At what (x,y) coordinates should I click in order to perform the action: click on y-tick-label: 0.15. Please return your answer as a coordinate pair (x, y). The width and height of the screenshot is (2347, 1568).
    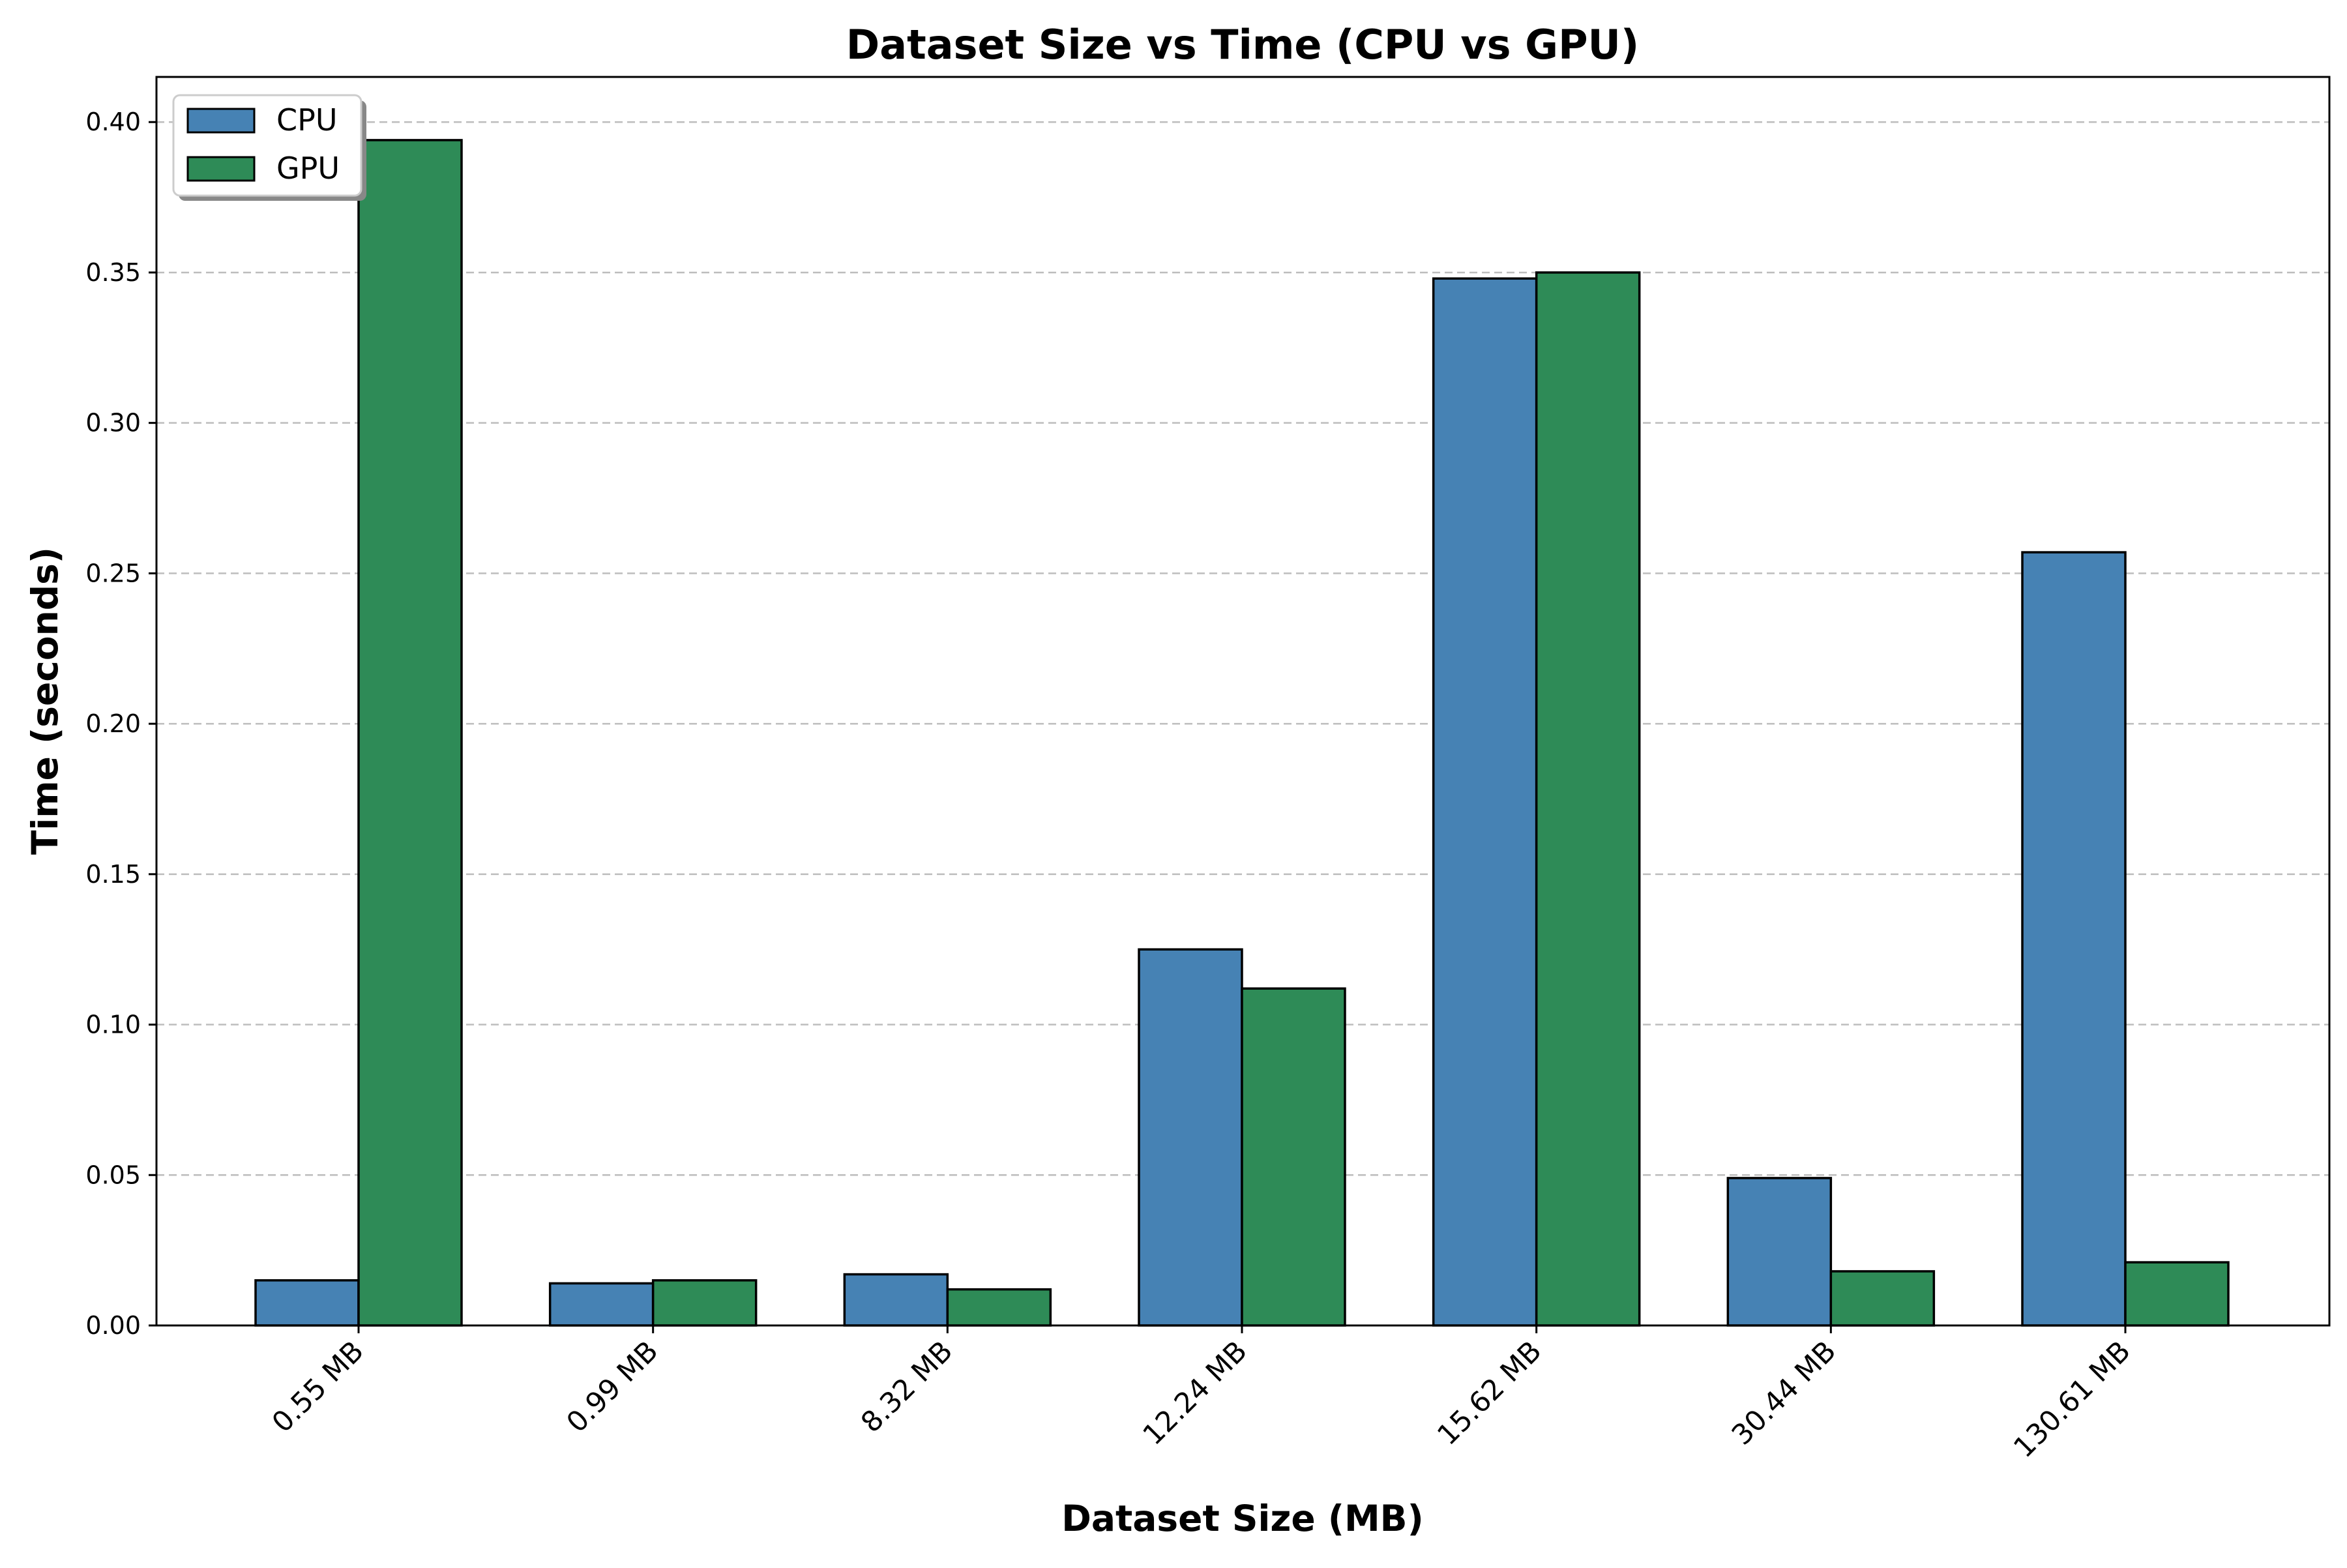
    Looking at the image, I should click on (113, 875).